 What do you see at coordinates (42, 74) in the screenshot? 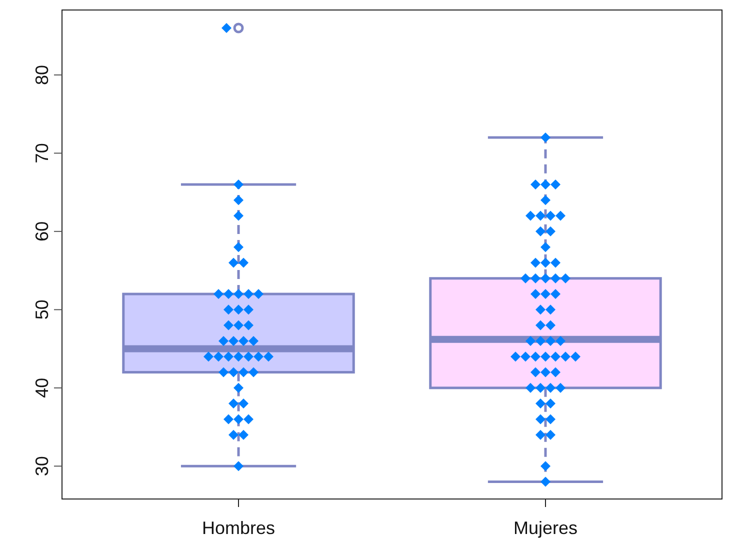
I see `y-tick-label: 80` at bounding box center [42, 74].